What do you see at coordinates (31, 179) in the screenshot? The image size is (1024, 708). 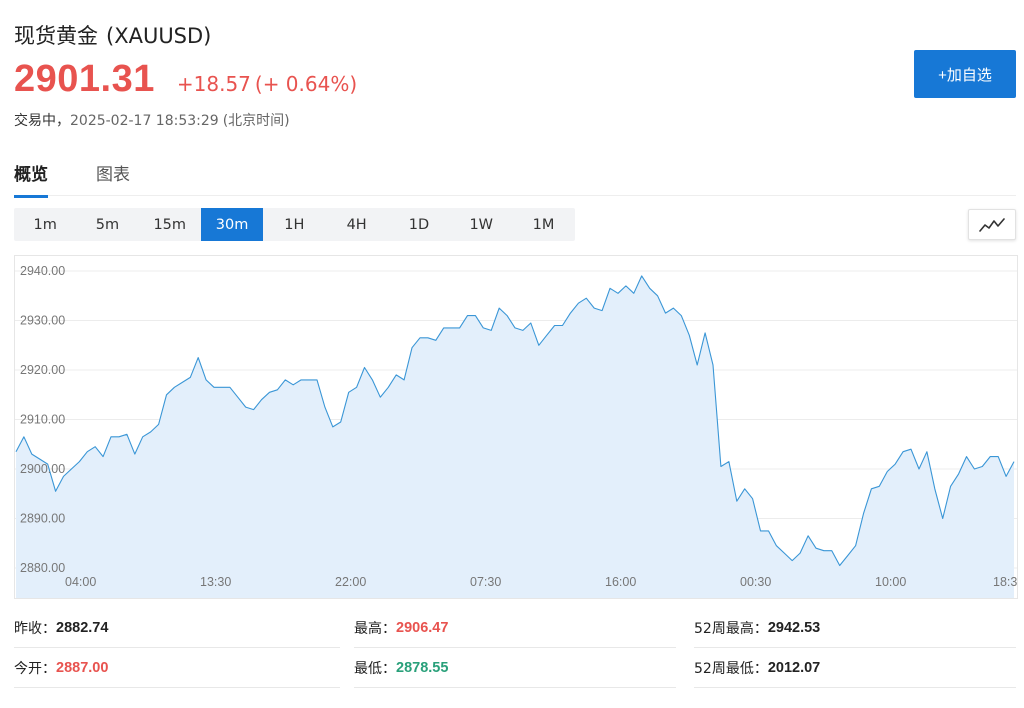 I see `tab-overview: 概览` at bounding box center [31, 179].